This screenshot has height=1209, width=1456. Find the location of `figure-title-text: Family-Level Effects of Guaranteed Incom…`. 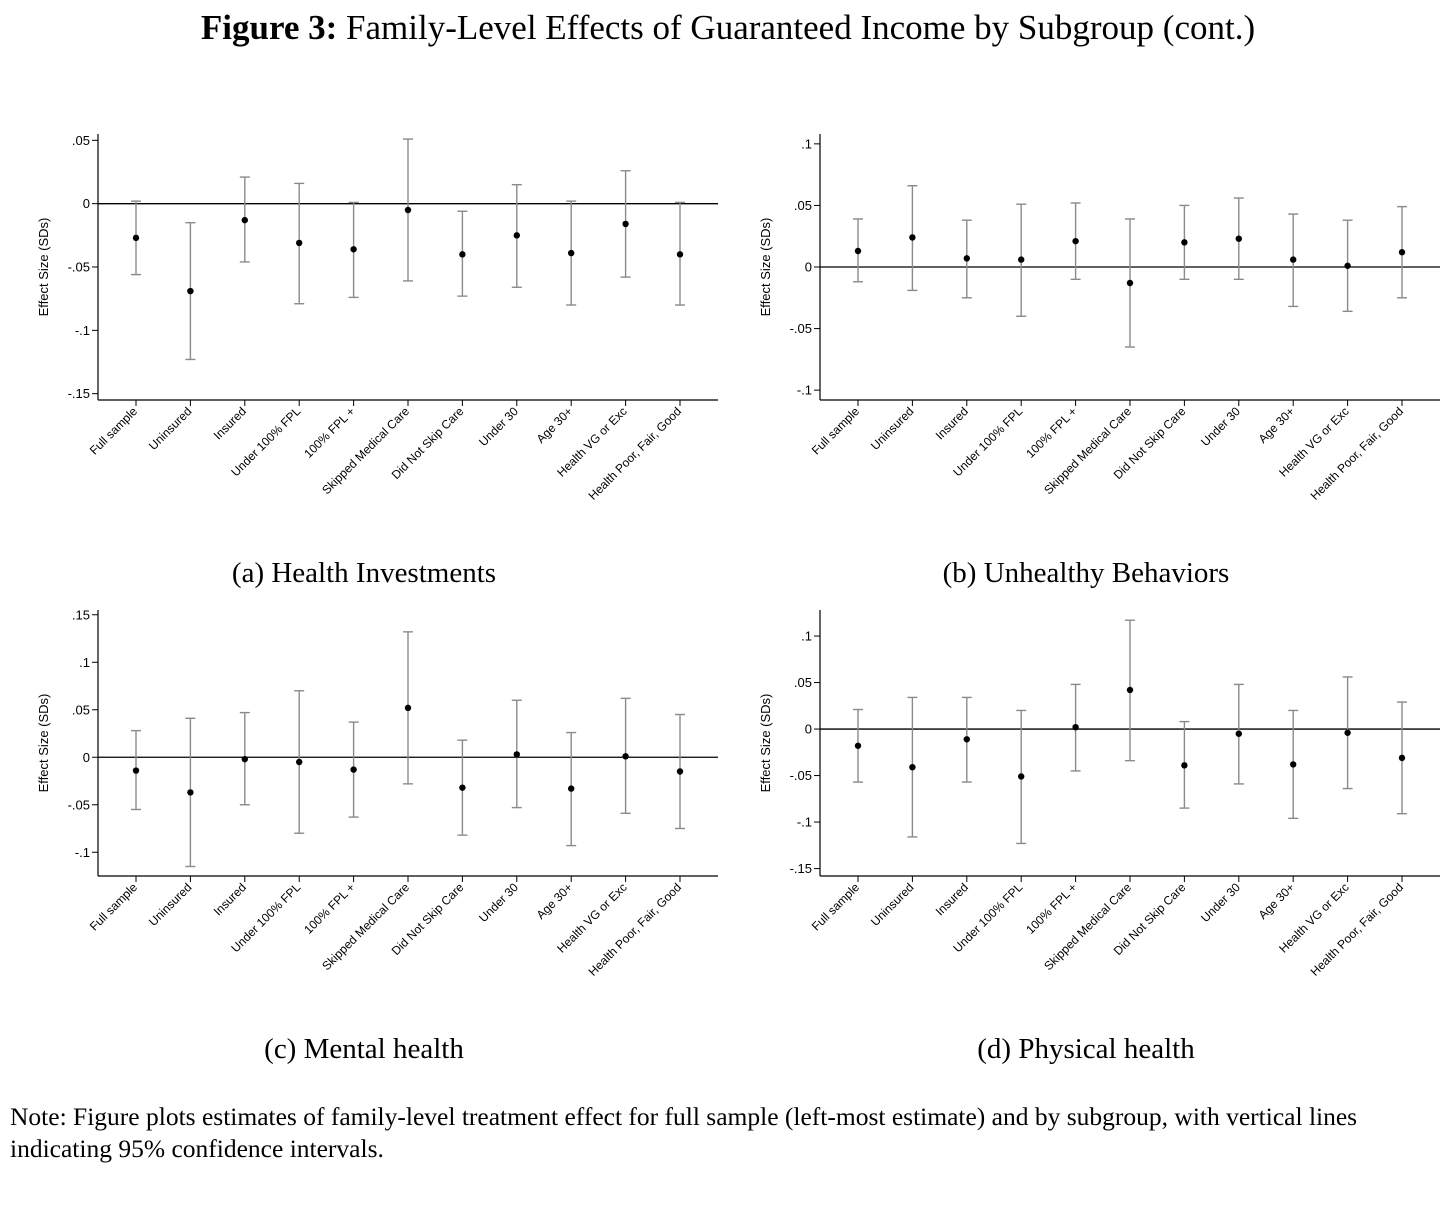

figure-title-text: Family-Level Effects of Guaranteed Incom… is located at coordinates (801, 27).